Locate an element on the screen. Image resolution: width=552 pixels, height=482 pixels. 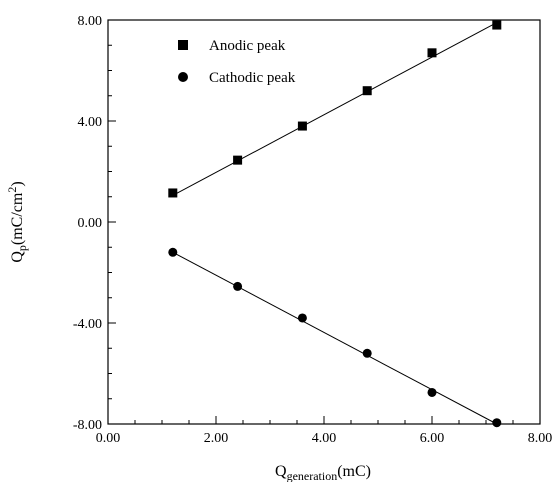
legend: Anodic peak Cathodic peak is located at coordinates (237, 62).